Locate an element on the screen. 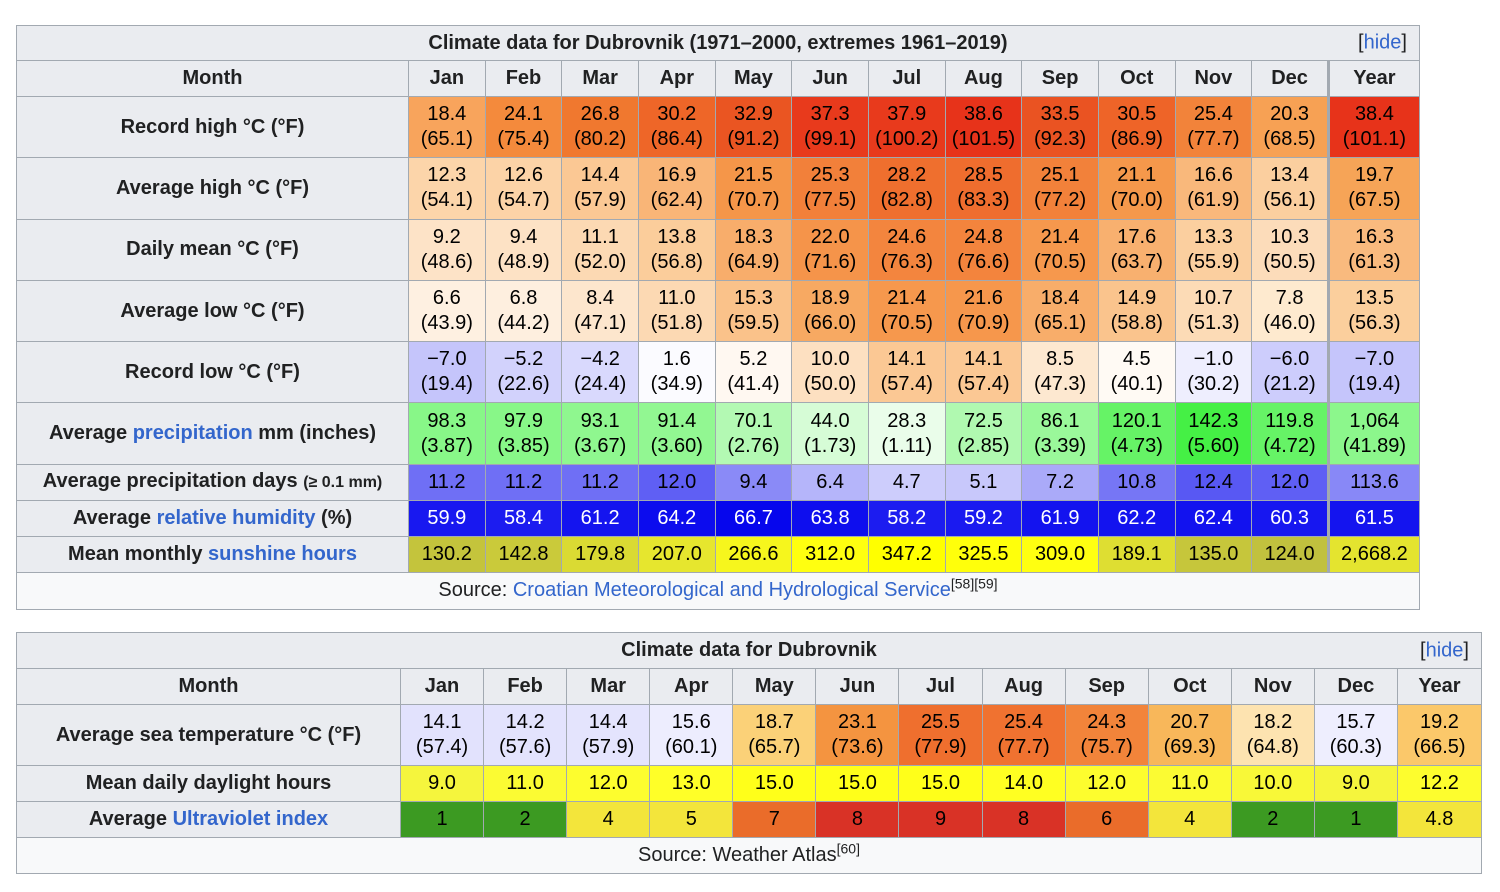 The image size is (1500, 892). column-header: Jul is located at coordinates (906, 78).